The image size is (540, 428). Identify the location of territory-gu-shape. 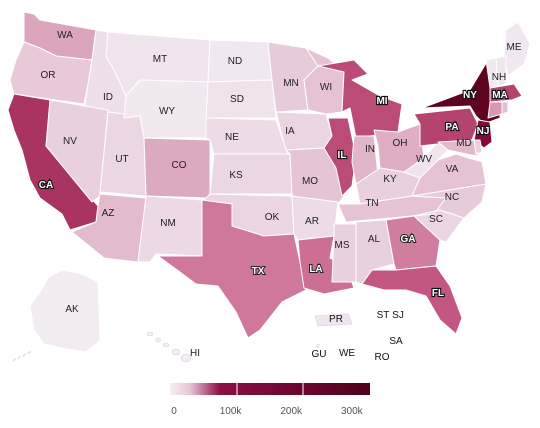
(318, 346).